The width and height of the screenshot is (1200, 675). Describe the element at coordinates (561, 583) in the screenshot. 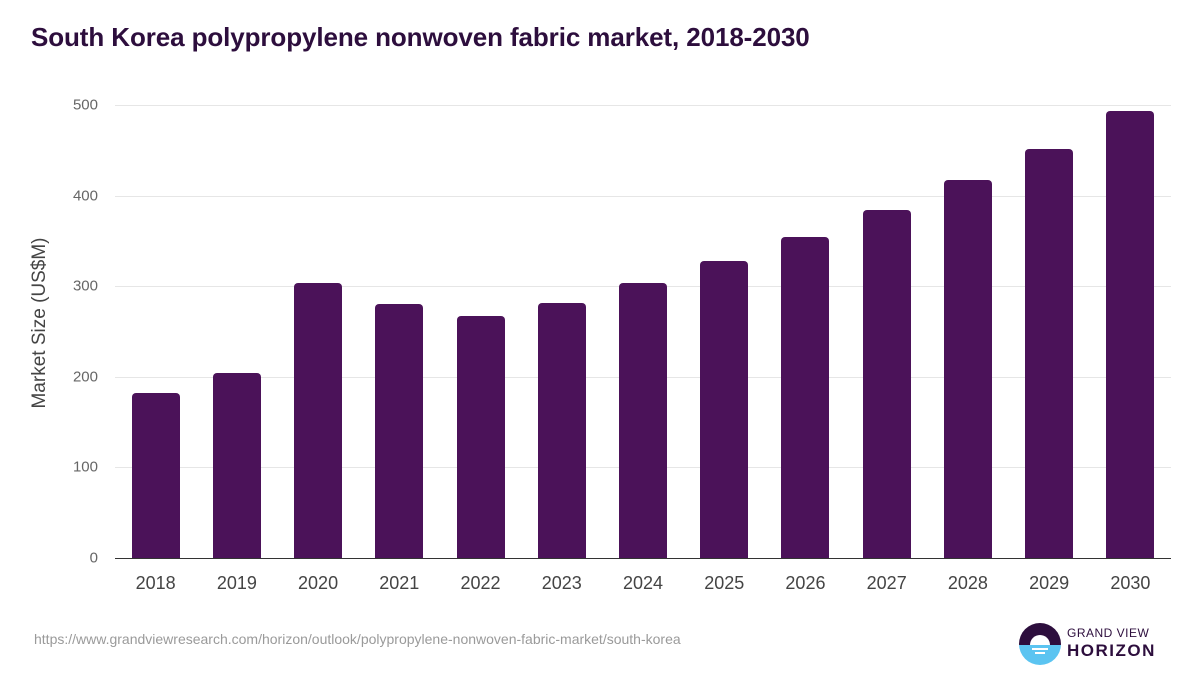

I see `x-tick-label: 2023` at that location.